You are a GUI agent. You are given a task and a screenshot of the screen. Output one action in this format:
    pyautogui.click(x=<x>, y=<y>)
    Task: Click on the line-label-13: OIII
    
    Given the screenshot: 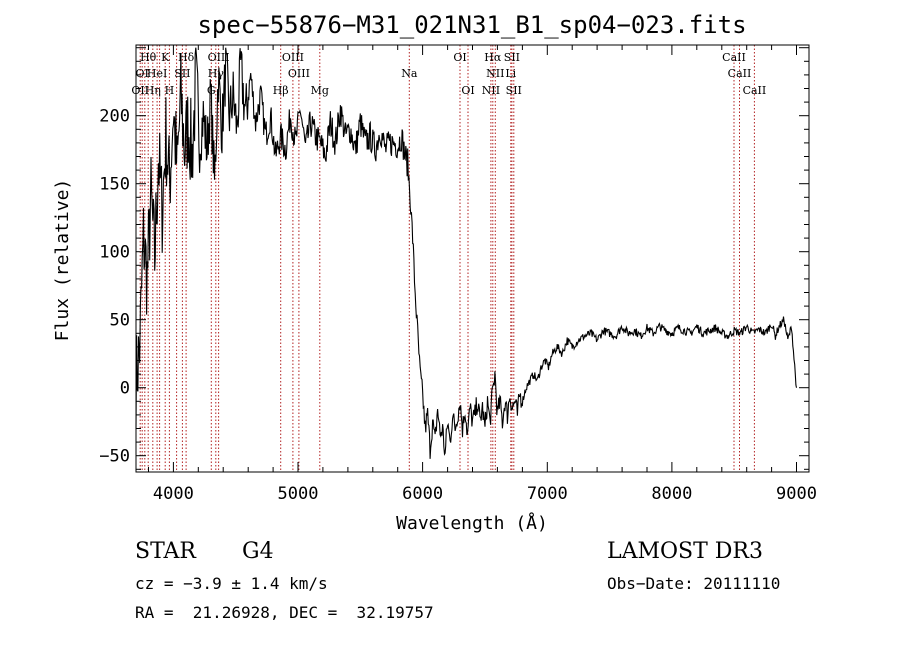 What is the action you would take?
    pyautogui.click(x=299, y=73)
    